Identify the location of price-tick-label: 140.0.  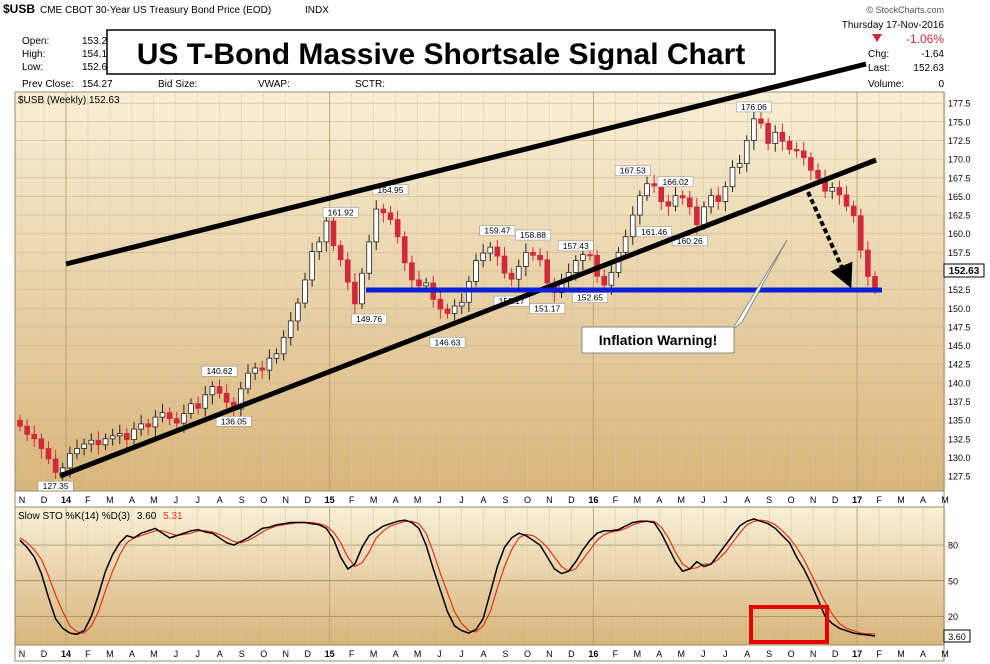
(959, 383).